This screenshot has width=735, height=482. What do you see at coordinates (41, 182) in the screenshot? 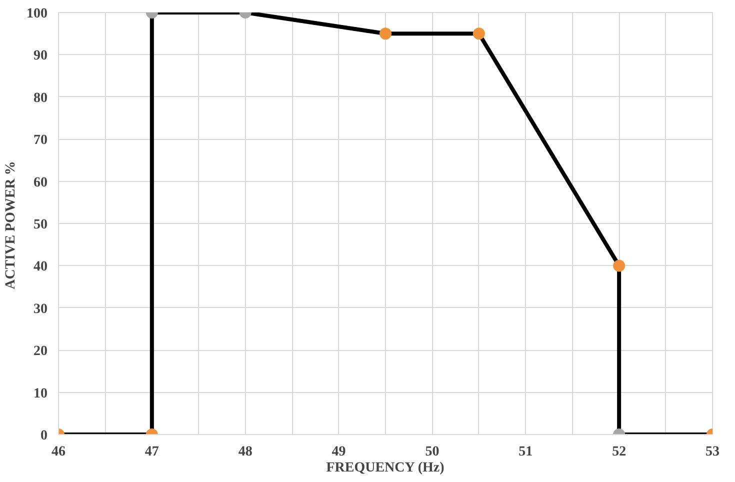
I see `y-tick-label: 60` at bounding box center [41, 182].